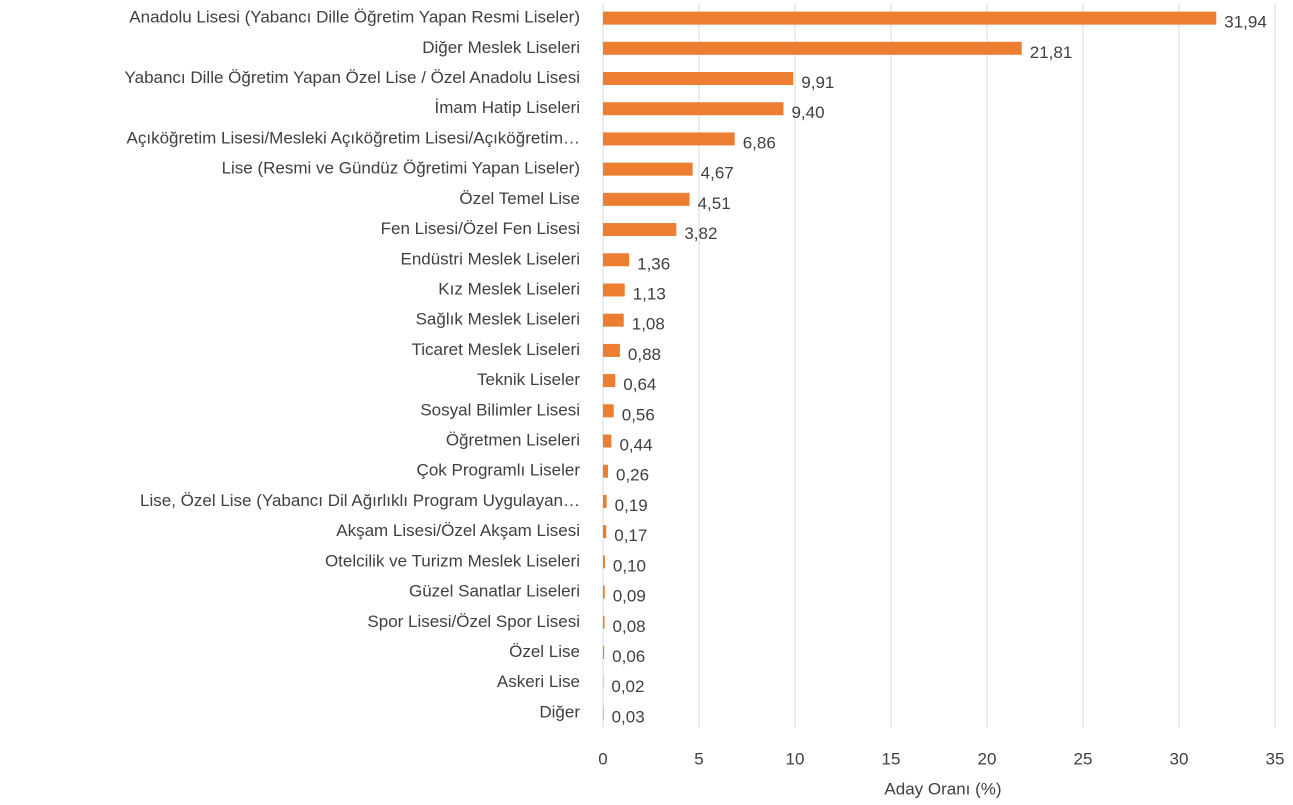 Image resolution: width=1293 pixels, height=805 pixels. I want to click on data-label: 21,81, so click(1051, 52).